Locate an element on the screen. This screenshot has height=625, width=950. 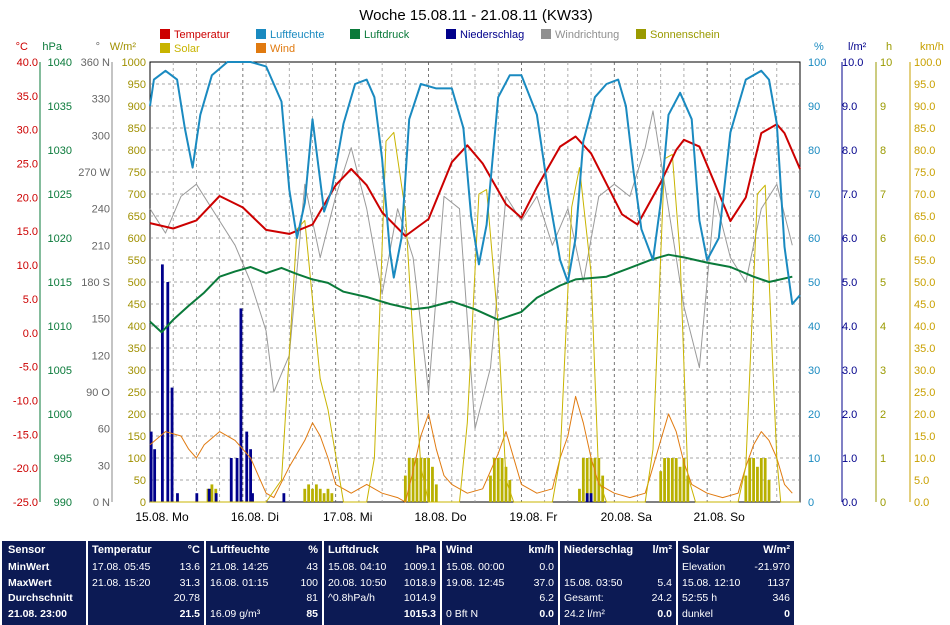
stats-cell-label: 17.08. 05:45 is located at coordinates (121, 567).